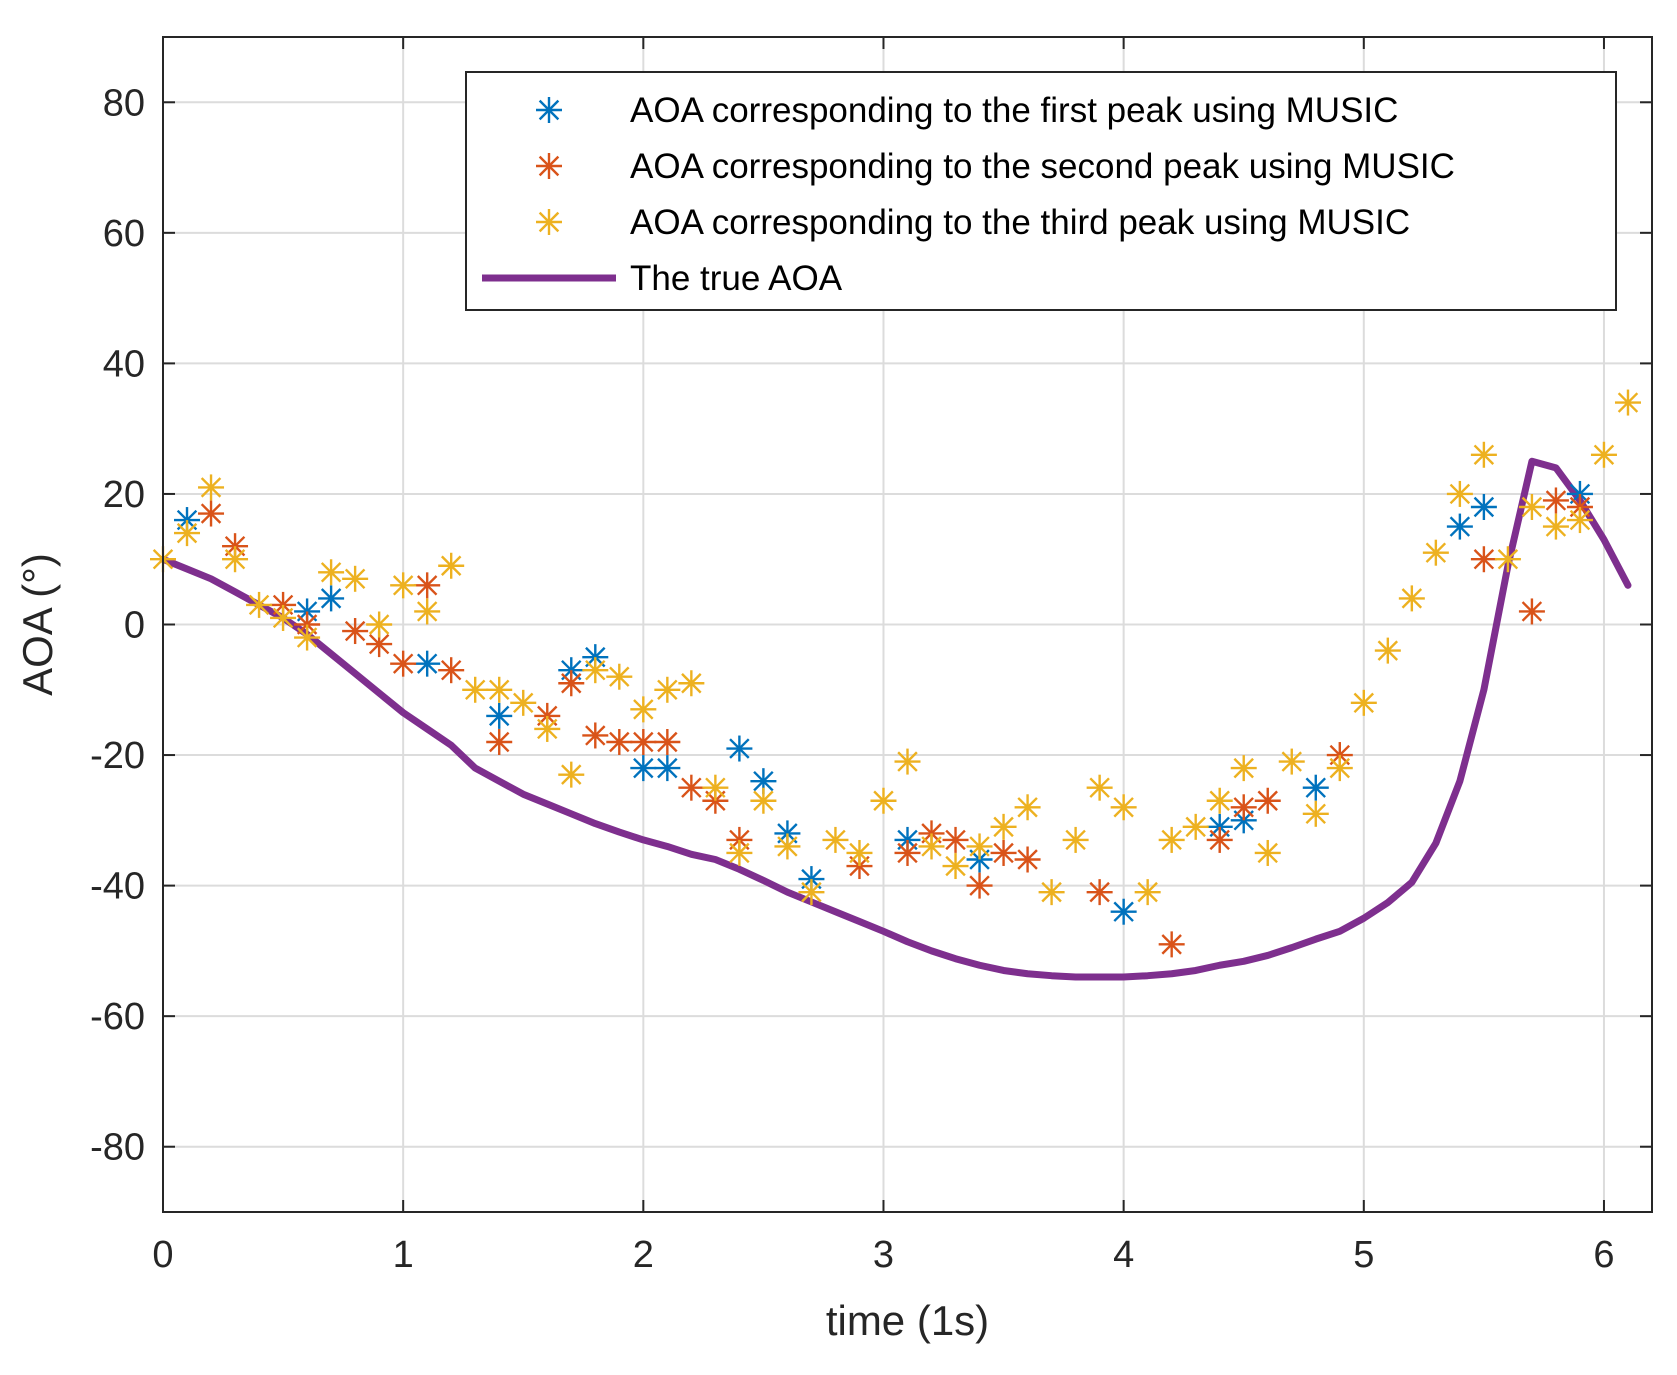 The width and height of the screenshot is (1677, 1375). I want to click on x-tick-label: 2, so click(643, 1255).